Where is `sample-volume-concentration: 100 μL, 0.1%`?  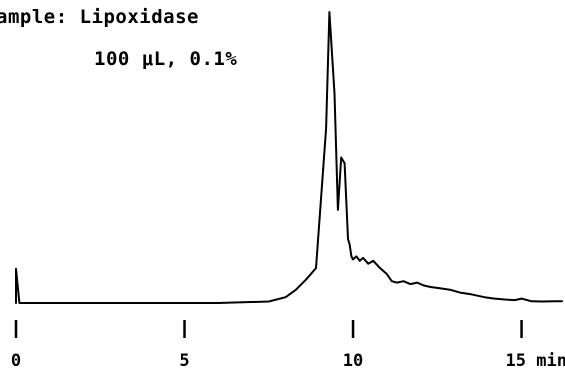
sample-volume-concentration: 100 μL, 0.1% is located at coordinates (166, 59).